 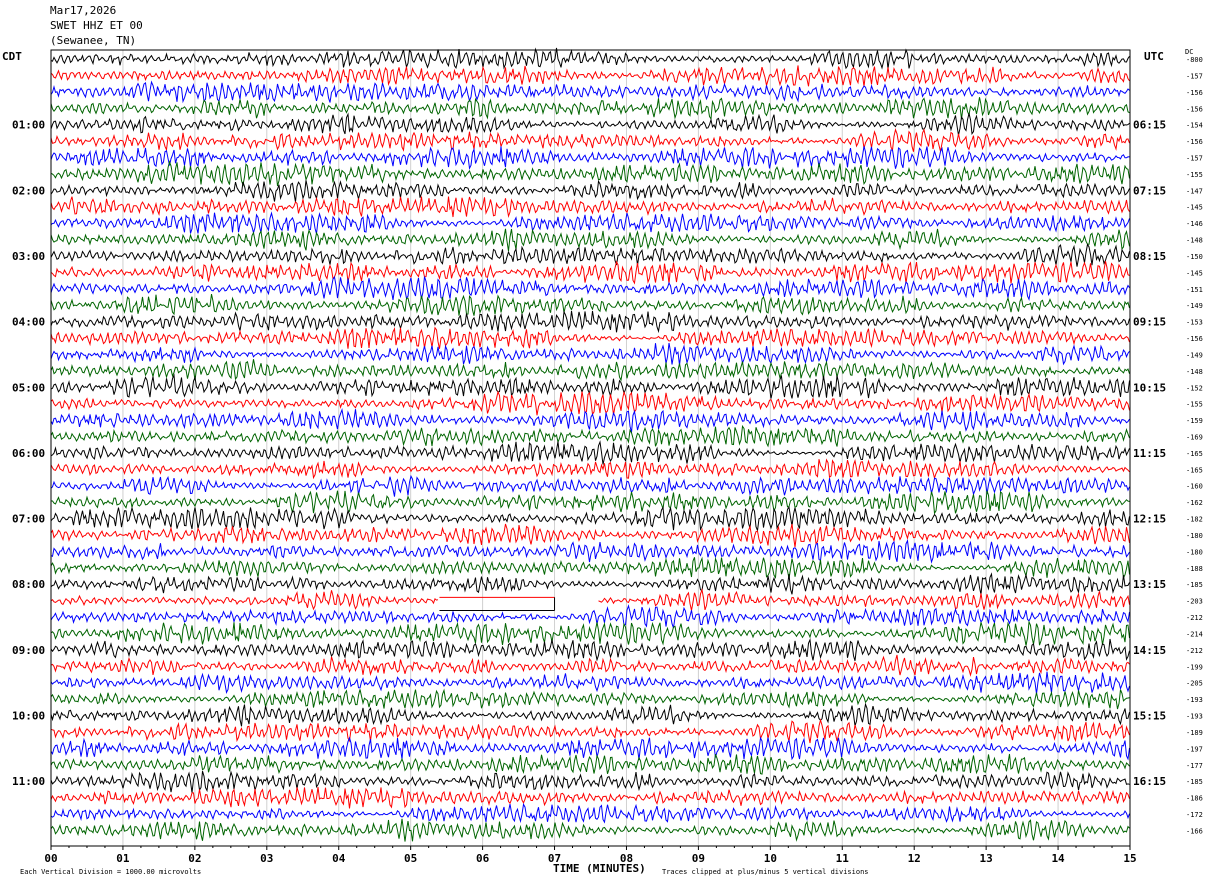 I want to click on x-tick-label: 06, so click(x=483, y=858).